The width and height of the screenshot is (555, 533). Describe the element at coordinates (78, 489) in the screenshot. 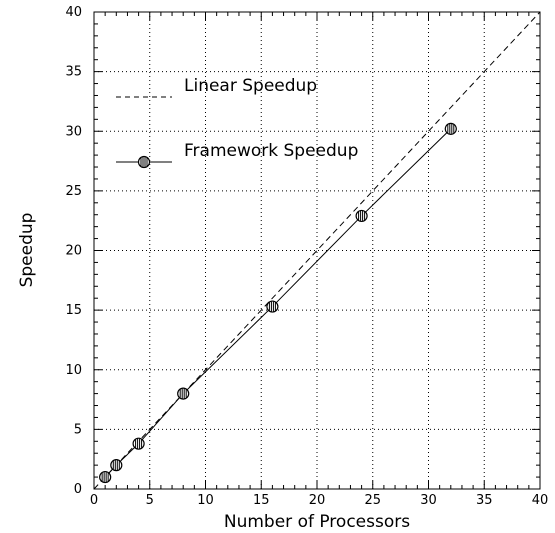

I see `y-tick-label: 0` at that location.